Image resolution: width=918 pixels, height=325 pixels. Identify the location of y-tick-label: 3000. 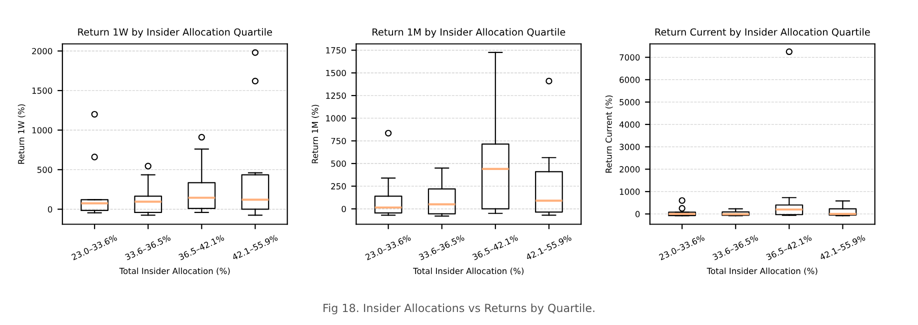
(630, 147).